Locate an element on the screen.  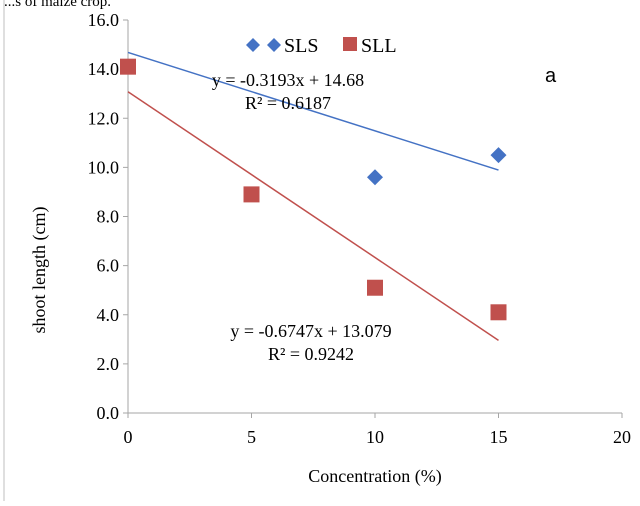
x-tick-label: 20 is located at coordinates (622, 437).